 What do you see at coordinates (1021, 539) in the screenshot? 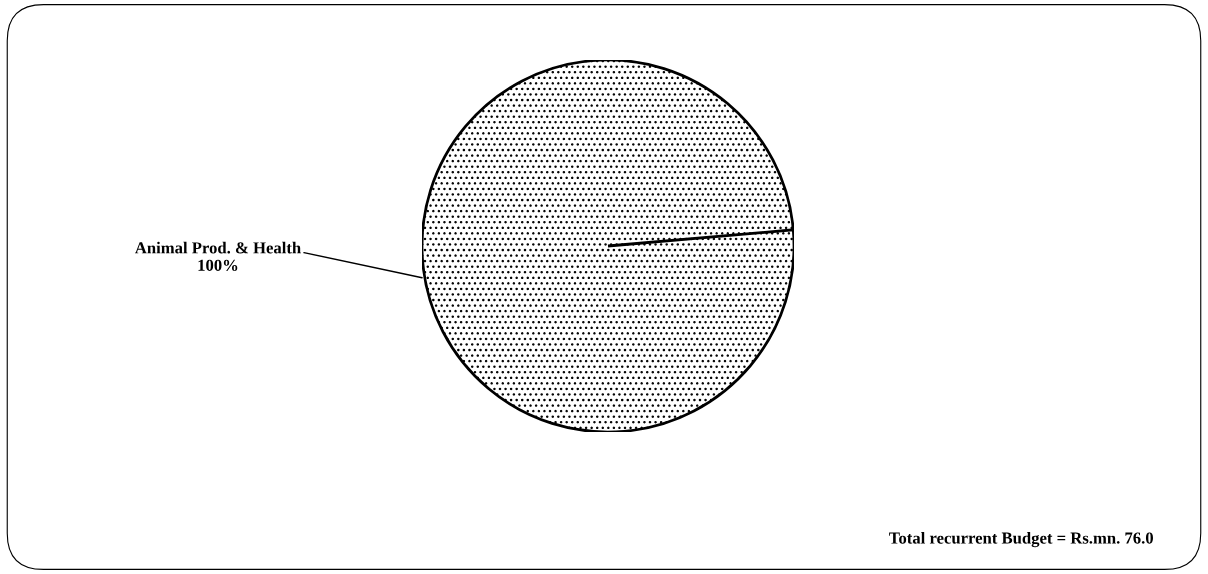
I see `text: Total recurrent Budget = Rs.mn. 76.0` at bounding box center [1021, 539].